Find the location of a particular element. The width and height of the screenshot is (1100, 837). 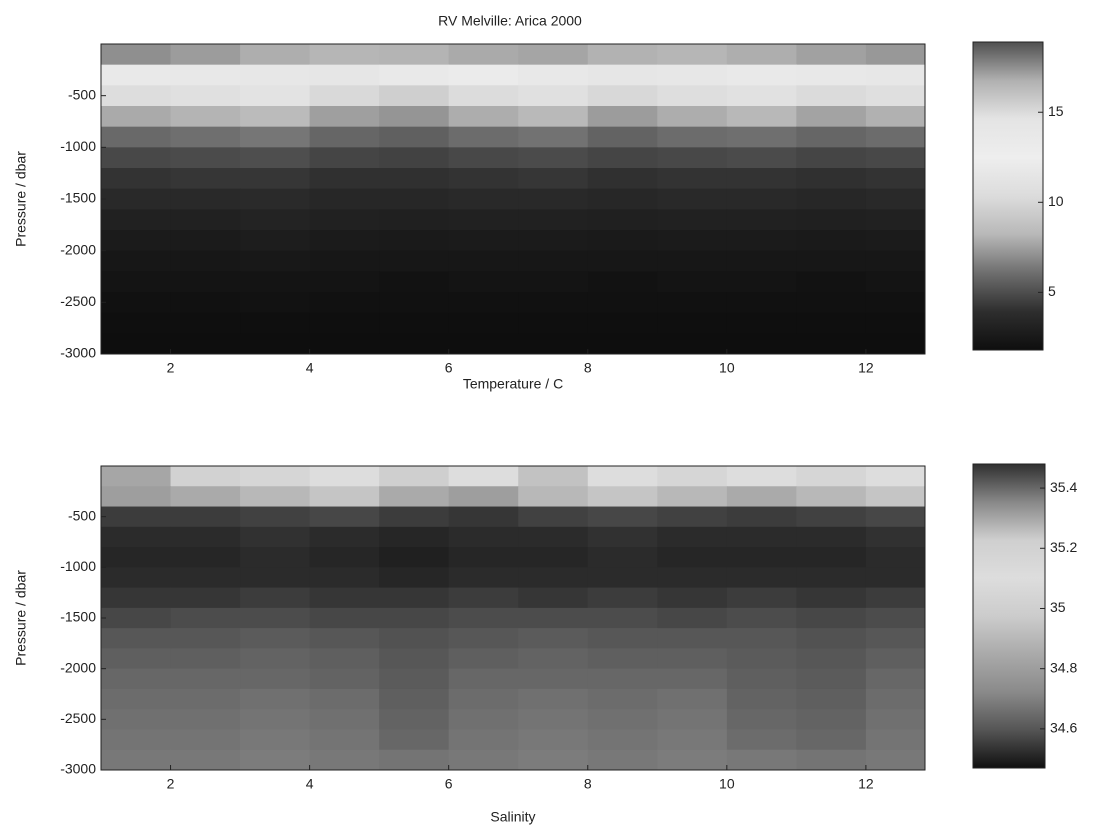

x-tick-label: 8 is located at coordinates (588, 368).